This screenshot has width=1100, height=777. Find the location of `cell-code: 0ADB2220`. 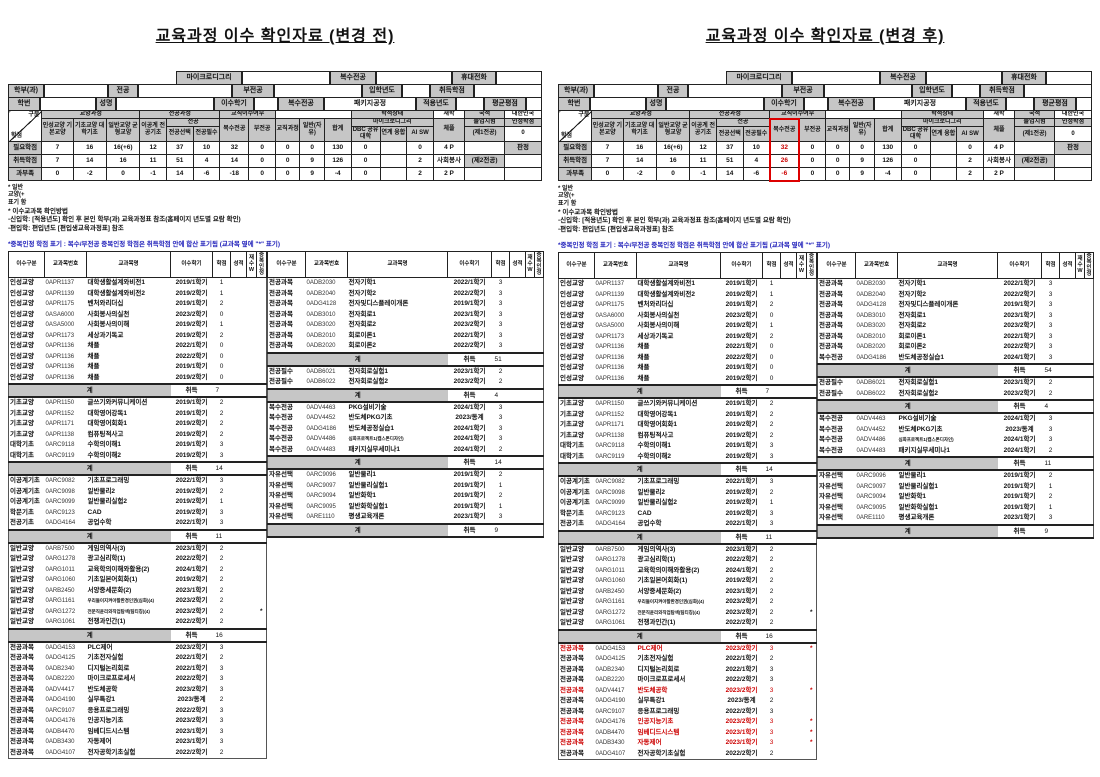

cell-code: 0ADB2220 is located at coordinates (615, 680).